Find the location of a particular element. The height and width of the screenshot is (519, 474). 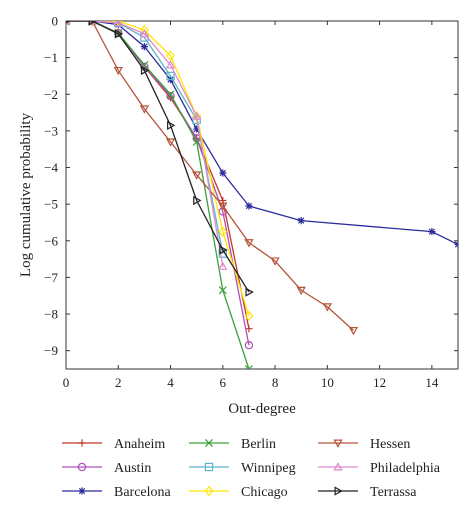

x-tick-label: 14 is located at coordinates (432, 382).